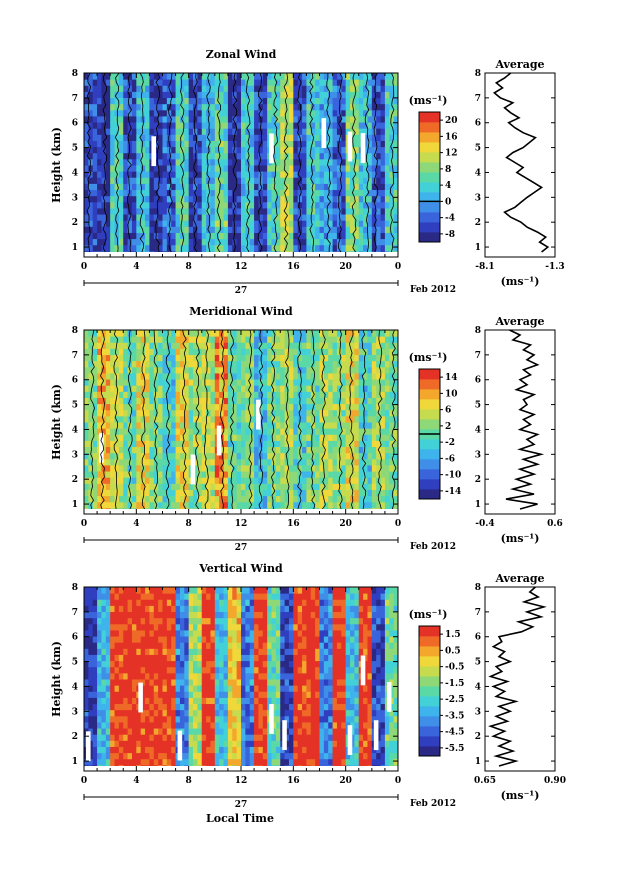 Image resolution: width=618 pixels, height=873 pixels. Describe the element at coordinates (428, 357) in the screenshot. I see `colorbar-unit: (ms⁻¹)` at that location.